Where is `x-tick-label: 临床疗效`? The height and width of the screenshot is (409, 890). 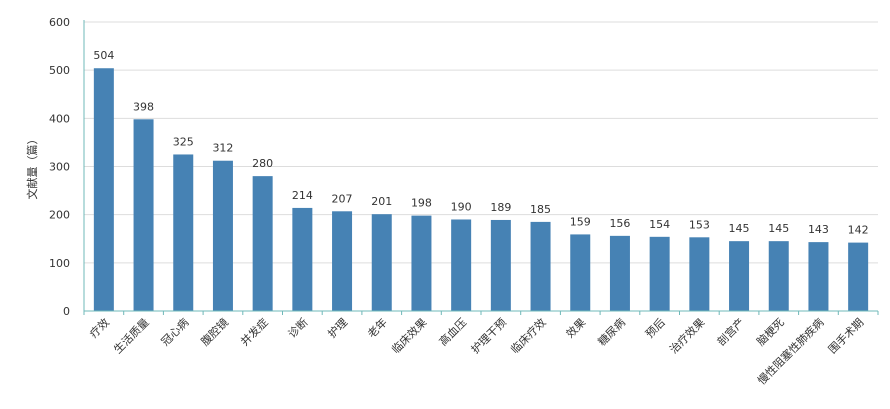 x-tick-label: 临床疗效 is located at coordinates (528, 335).